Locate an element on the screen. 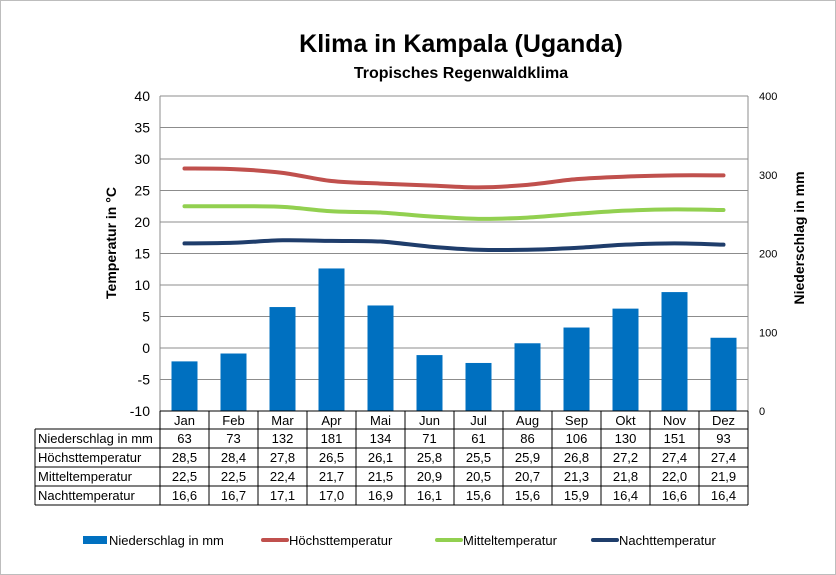  table-cell: 16,9 is located at coordinates (380, 495).